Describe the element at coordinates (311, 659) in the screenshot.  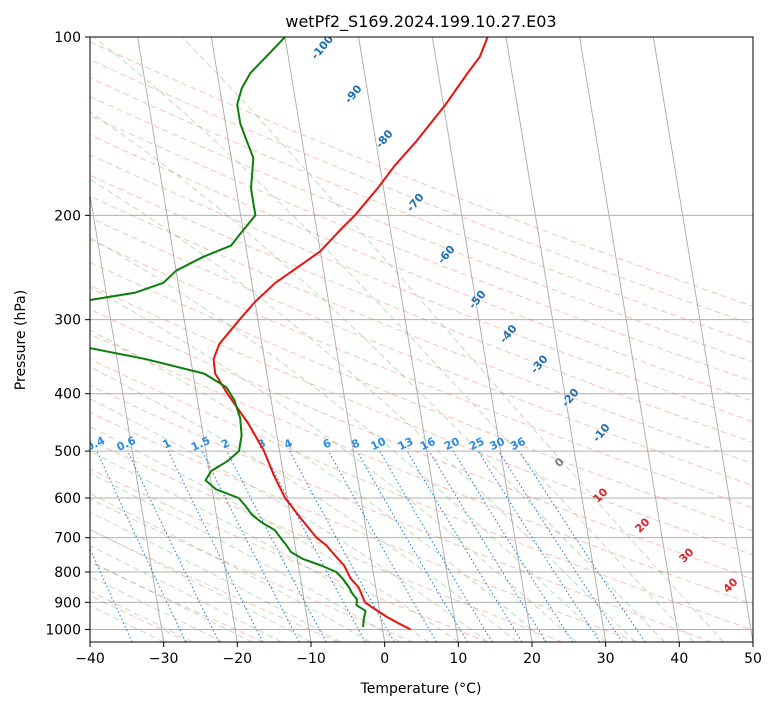
I see `x-tick-label: −10` at that location.